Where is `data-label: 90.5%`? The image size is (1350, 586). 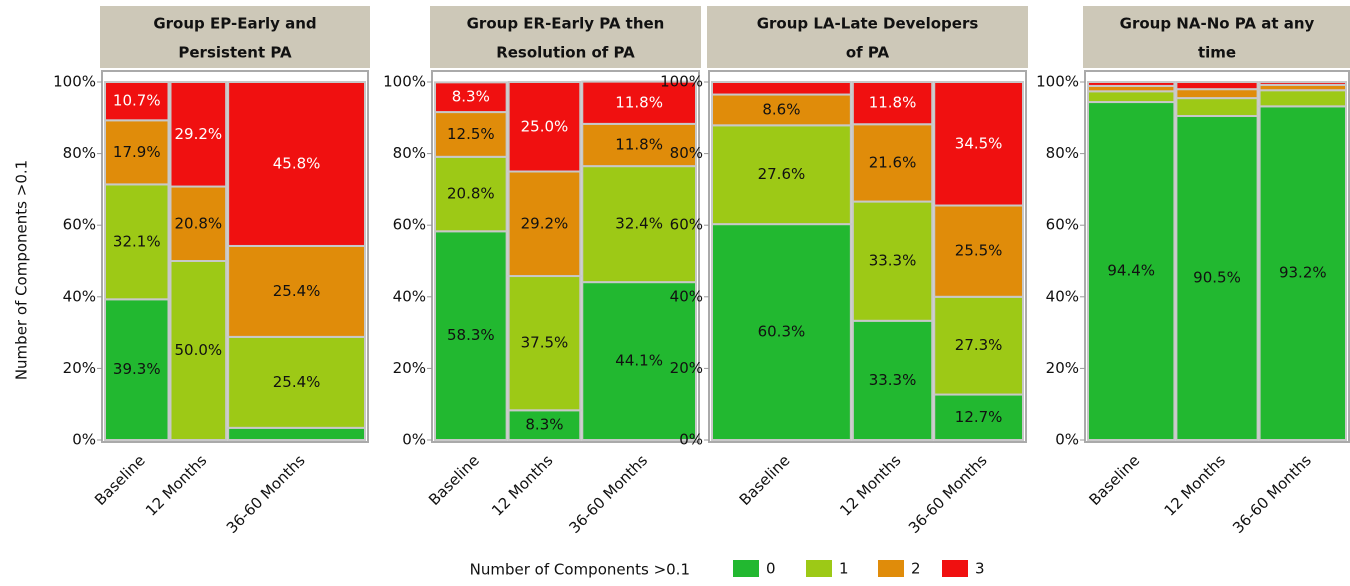
data-label: 90.5% is located at coordinates (1217, 278).